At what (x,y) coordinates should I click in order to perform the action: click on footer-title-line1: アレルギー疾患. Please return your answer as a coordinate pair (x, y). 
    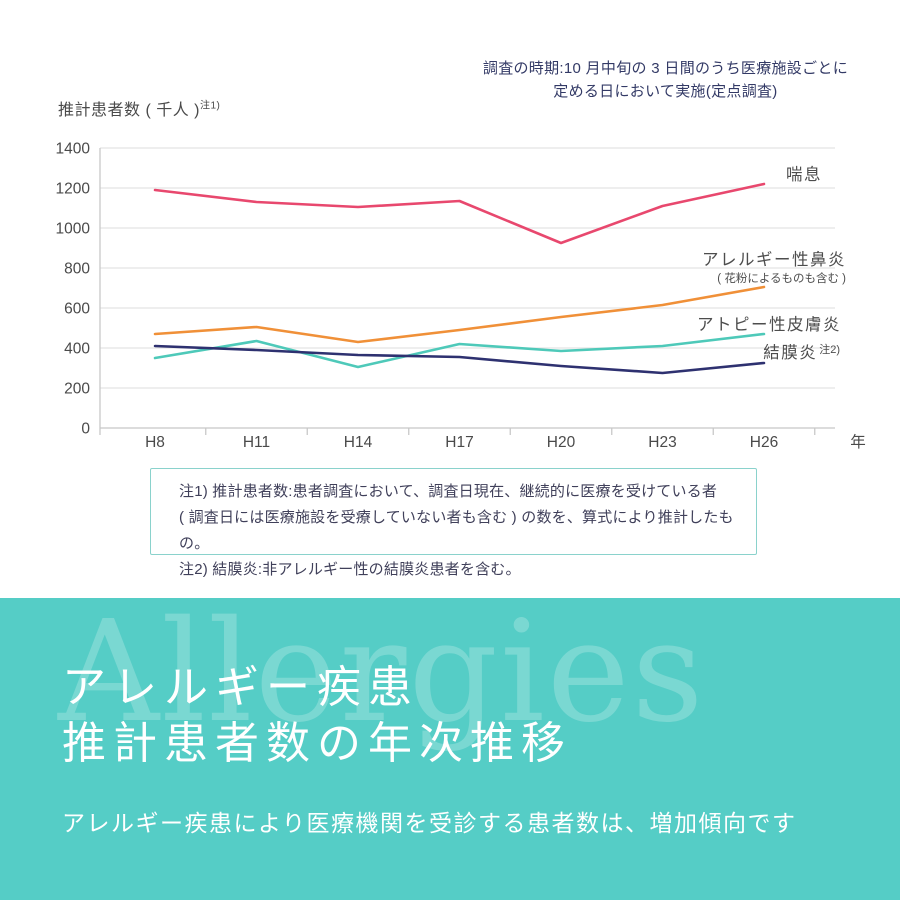
    Looking at the image, I should click on (240, 687).